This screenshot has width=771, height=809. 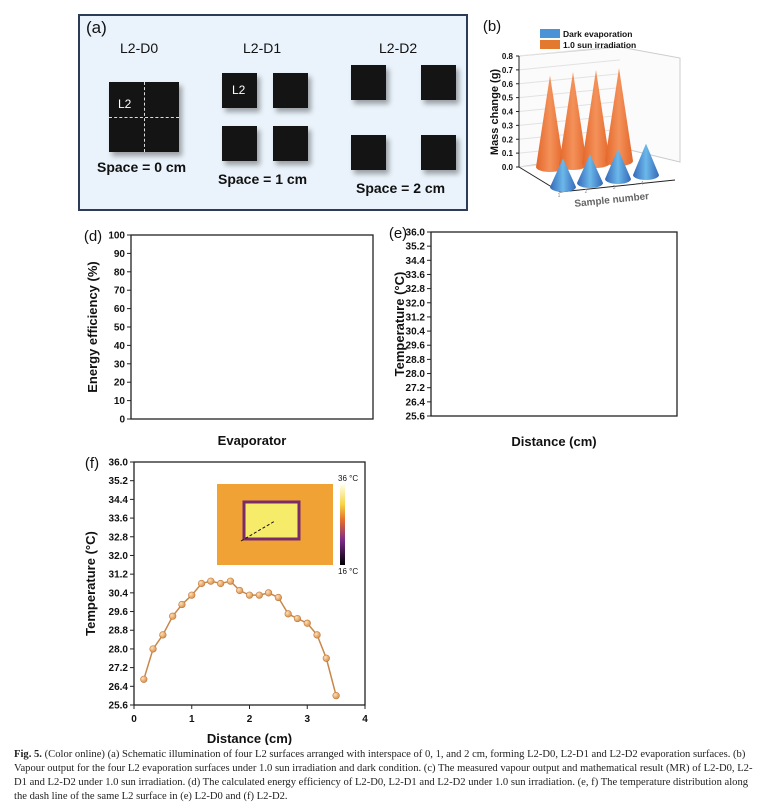 What do you see at coordinates (416, 346) in the screenshot?
I see `y-tick-label: 29.6` at bounding box center [416, 346].